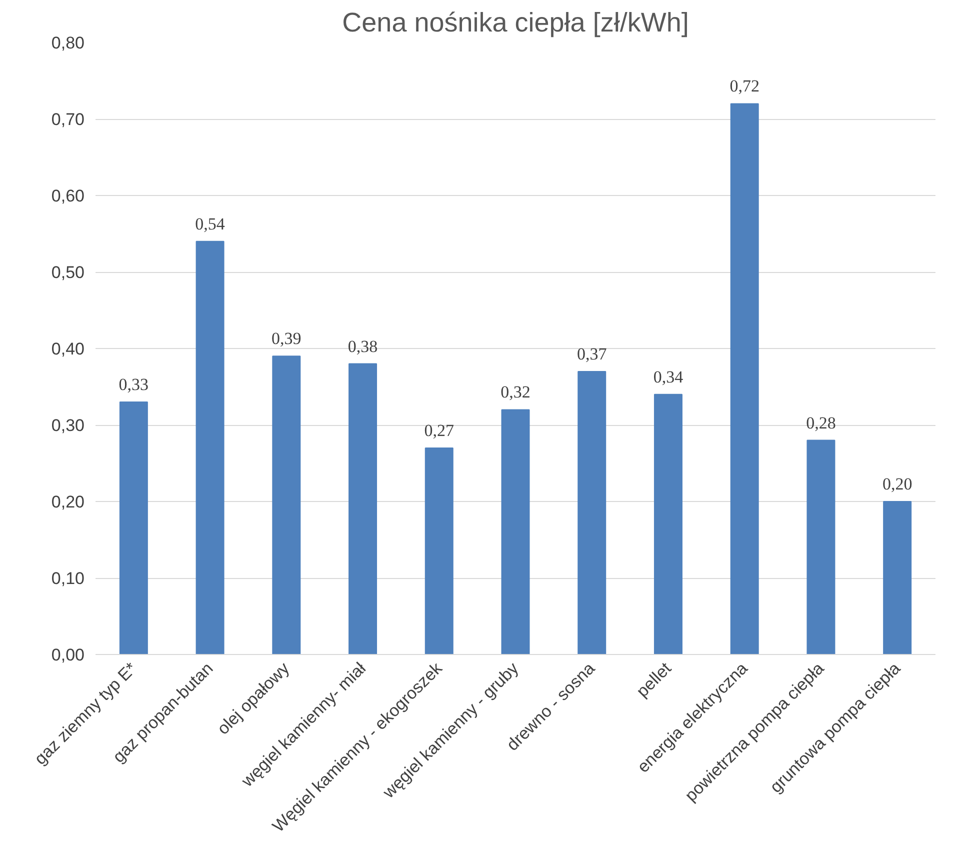  What do you see at coordinates (897, 484) in the screenshot?
I see `data-label: 0,20` at bounding box center [897, 484].